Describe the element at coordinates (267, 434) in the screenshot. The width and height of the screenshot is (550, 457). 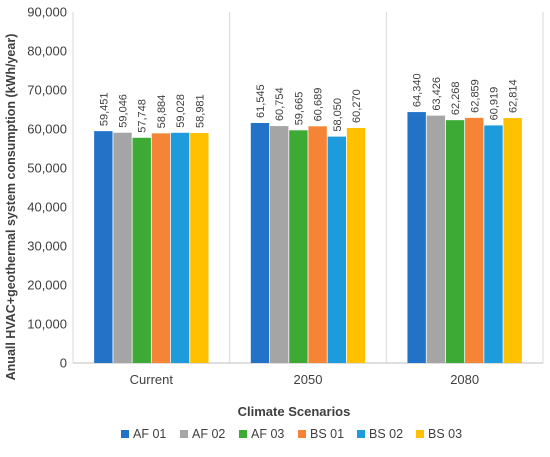
I see `legend-label: AF 03` at that location.